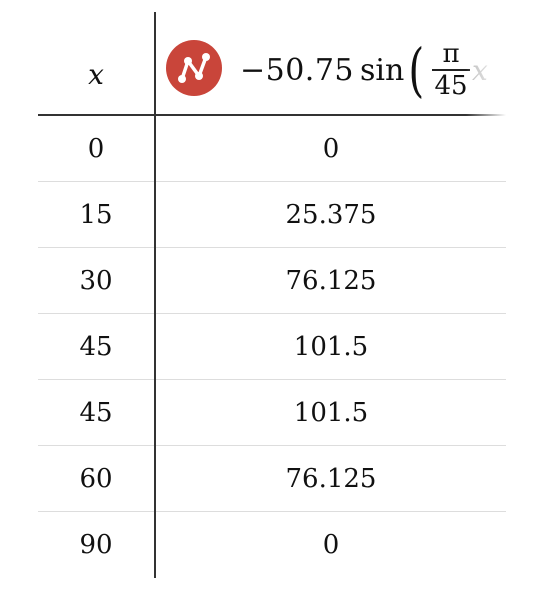  What do you see at coordinates (272, 281) in the screenshot?
I see `table-row: 30 76.125` at bounding box center [272, 281].